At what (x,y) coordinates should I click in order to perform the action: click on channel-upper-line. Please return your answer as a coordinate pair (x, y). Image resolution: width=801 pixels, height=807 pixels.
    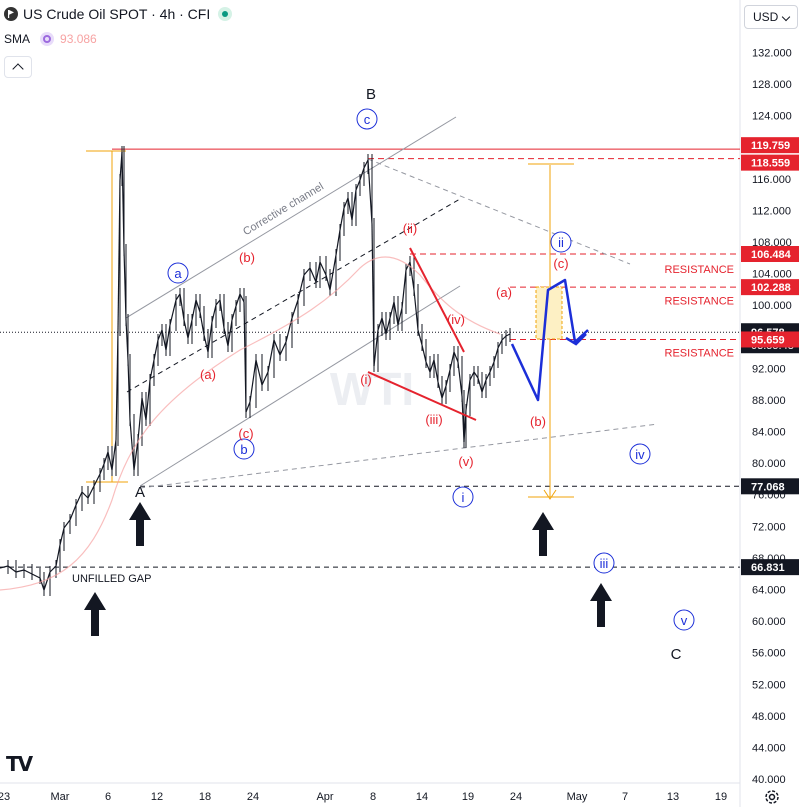
    Looking at the image, I should click on (291, 217).